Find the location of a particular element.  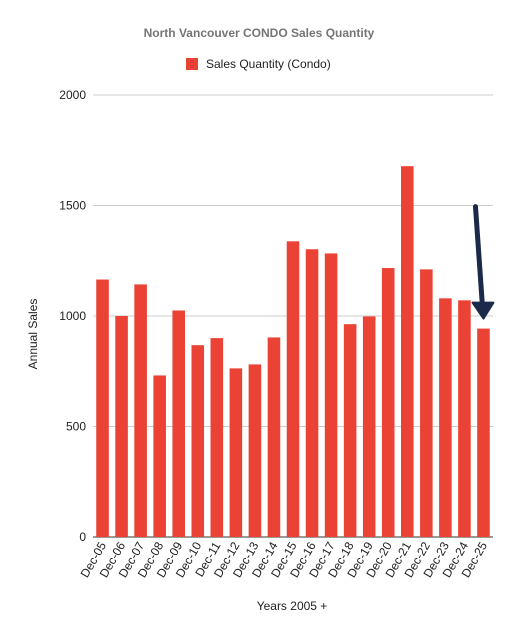

y-tick-label: 1000 is located at coordinates (72, 316).